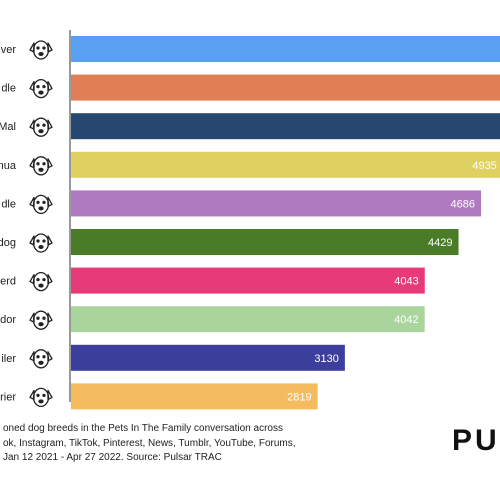  What do you see at coordinates (8, 397) in the screenshot?
I see `category-label-10: rier` at bounding box center [8, 397].